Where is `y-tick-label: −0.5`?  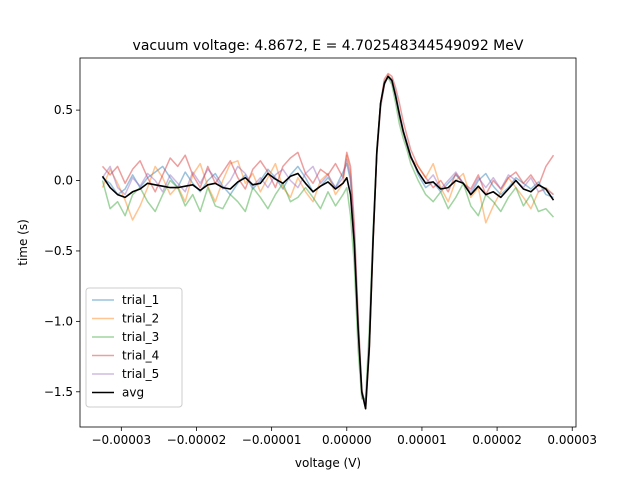
y-tick-label: −0.5 is located at coordinates (58, 251).